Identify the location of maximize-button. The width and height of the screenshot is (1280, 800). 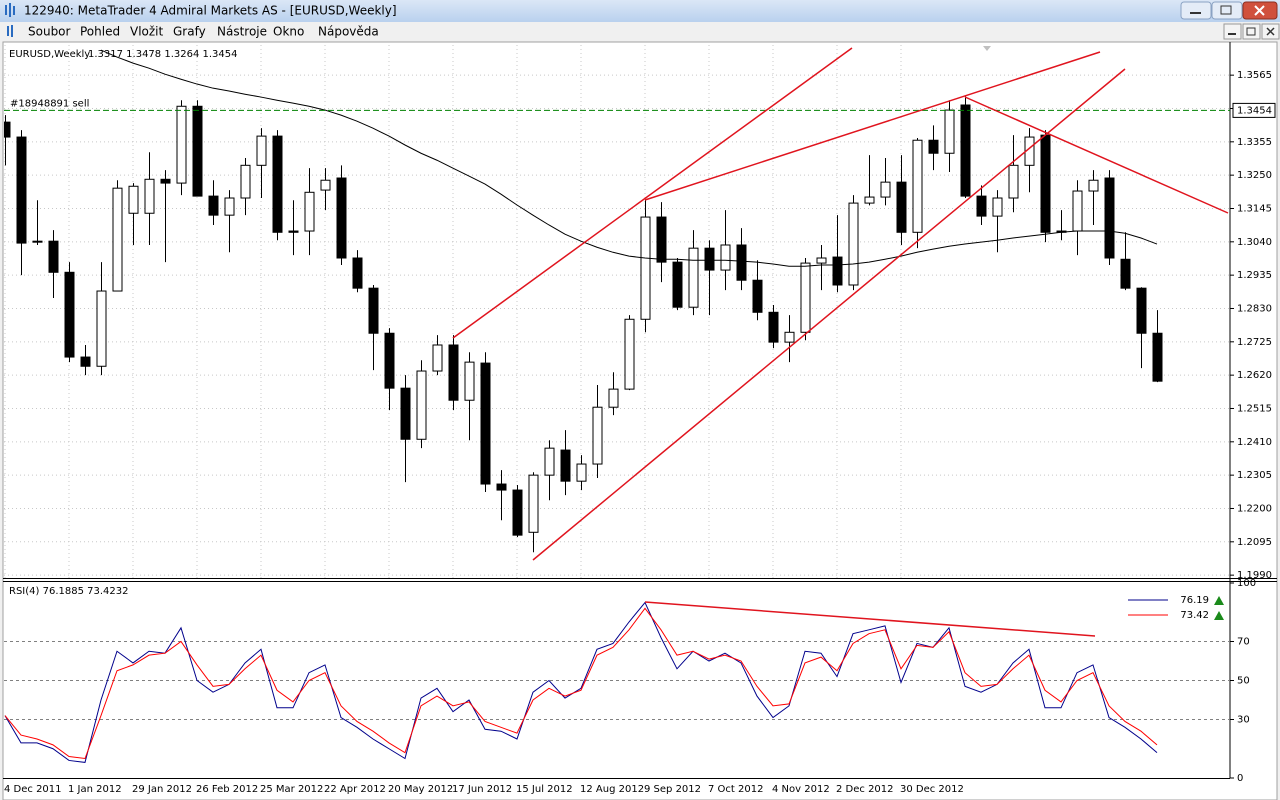
(1227, 10).